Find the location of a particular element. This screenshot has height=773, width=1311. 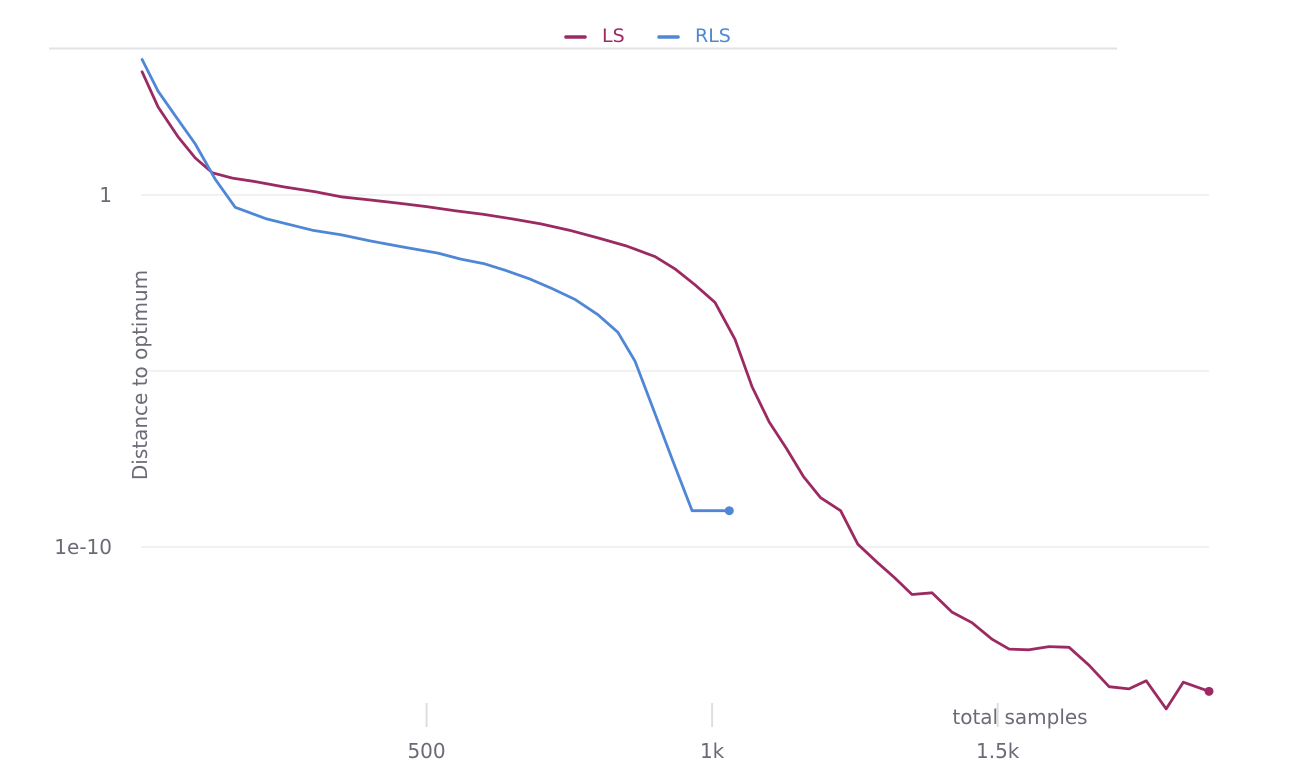

series-end-marker-ls is located at coordinates (1209, 691).